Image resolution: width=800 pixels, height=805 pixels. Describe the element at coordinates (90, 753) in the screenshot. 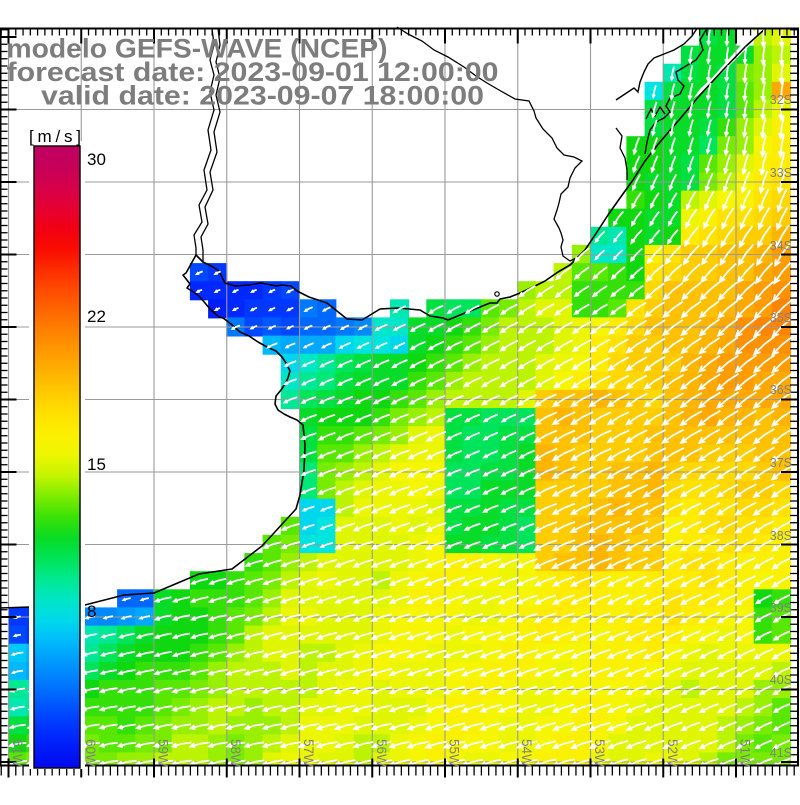

I see `svg-text: 60W` at that location.